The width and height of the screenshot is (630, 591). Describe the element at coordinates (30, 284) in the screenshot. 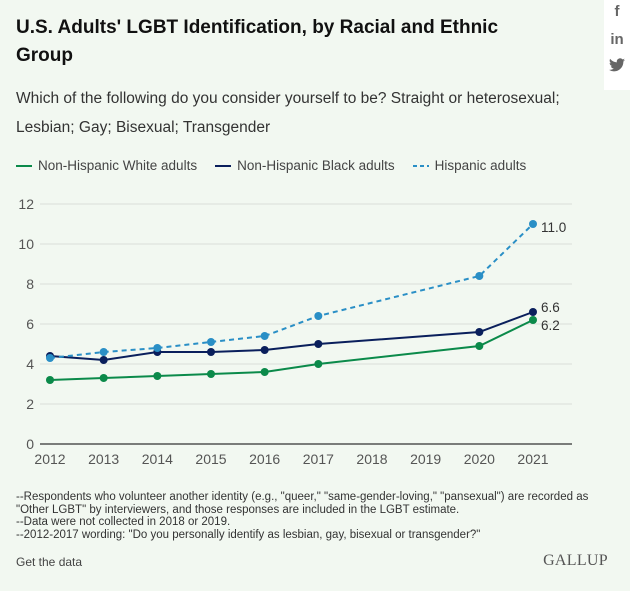

I see `y-tick-label: 8` at that location.